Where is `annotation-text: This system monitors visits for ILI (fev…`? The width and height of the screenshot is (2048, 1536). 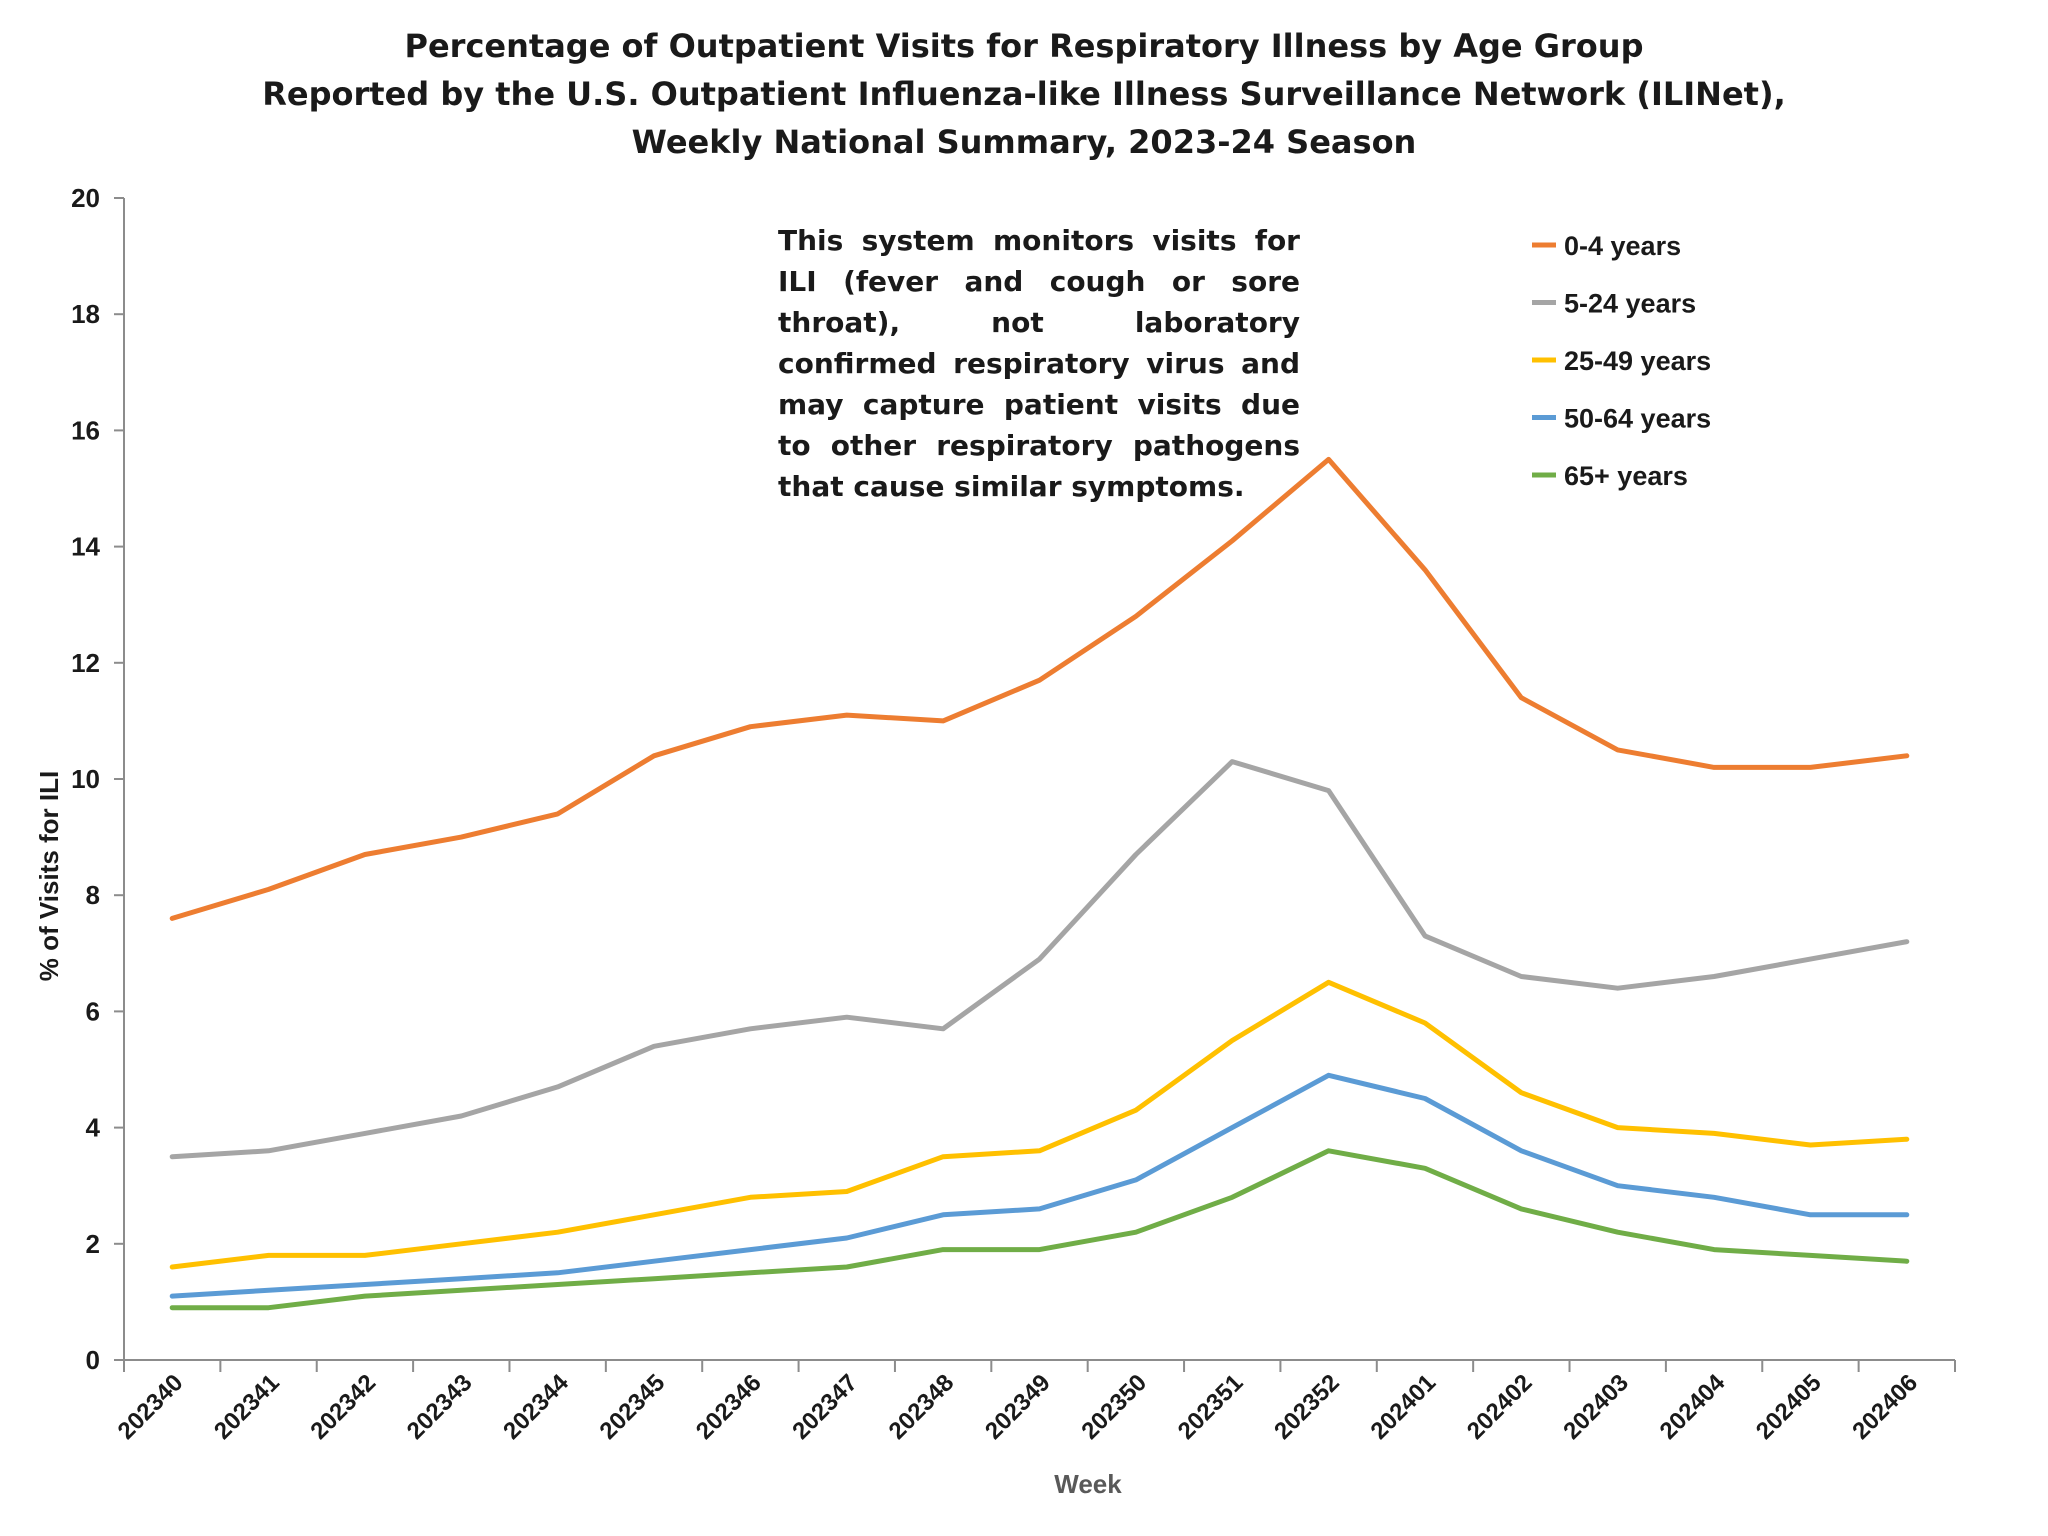
annotation-text: This system monitors visits for ILI (fev… is located at coordinates (1039, 363).